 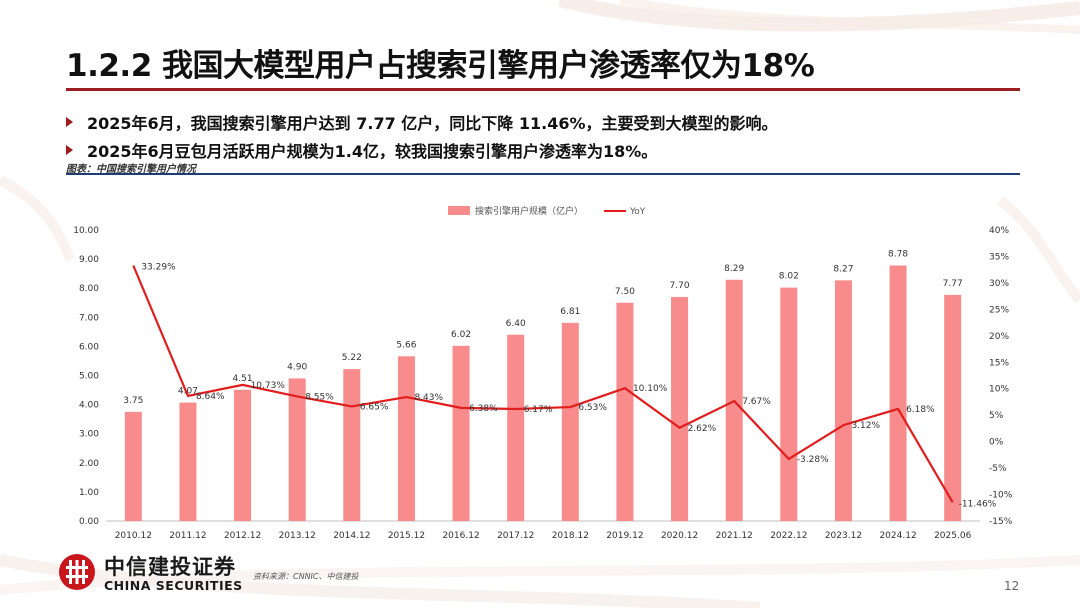 What do you see at coordinates (680, 286) in the screenshot?
I see `bar-data-label: 7.70` at bounding box center [680, 286].